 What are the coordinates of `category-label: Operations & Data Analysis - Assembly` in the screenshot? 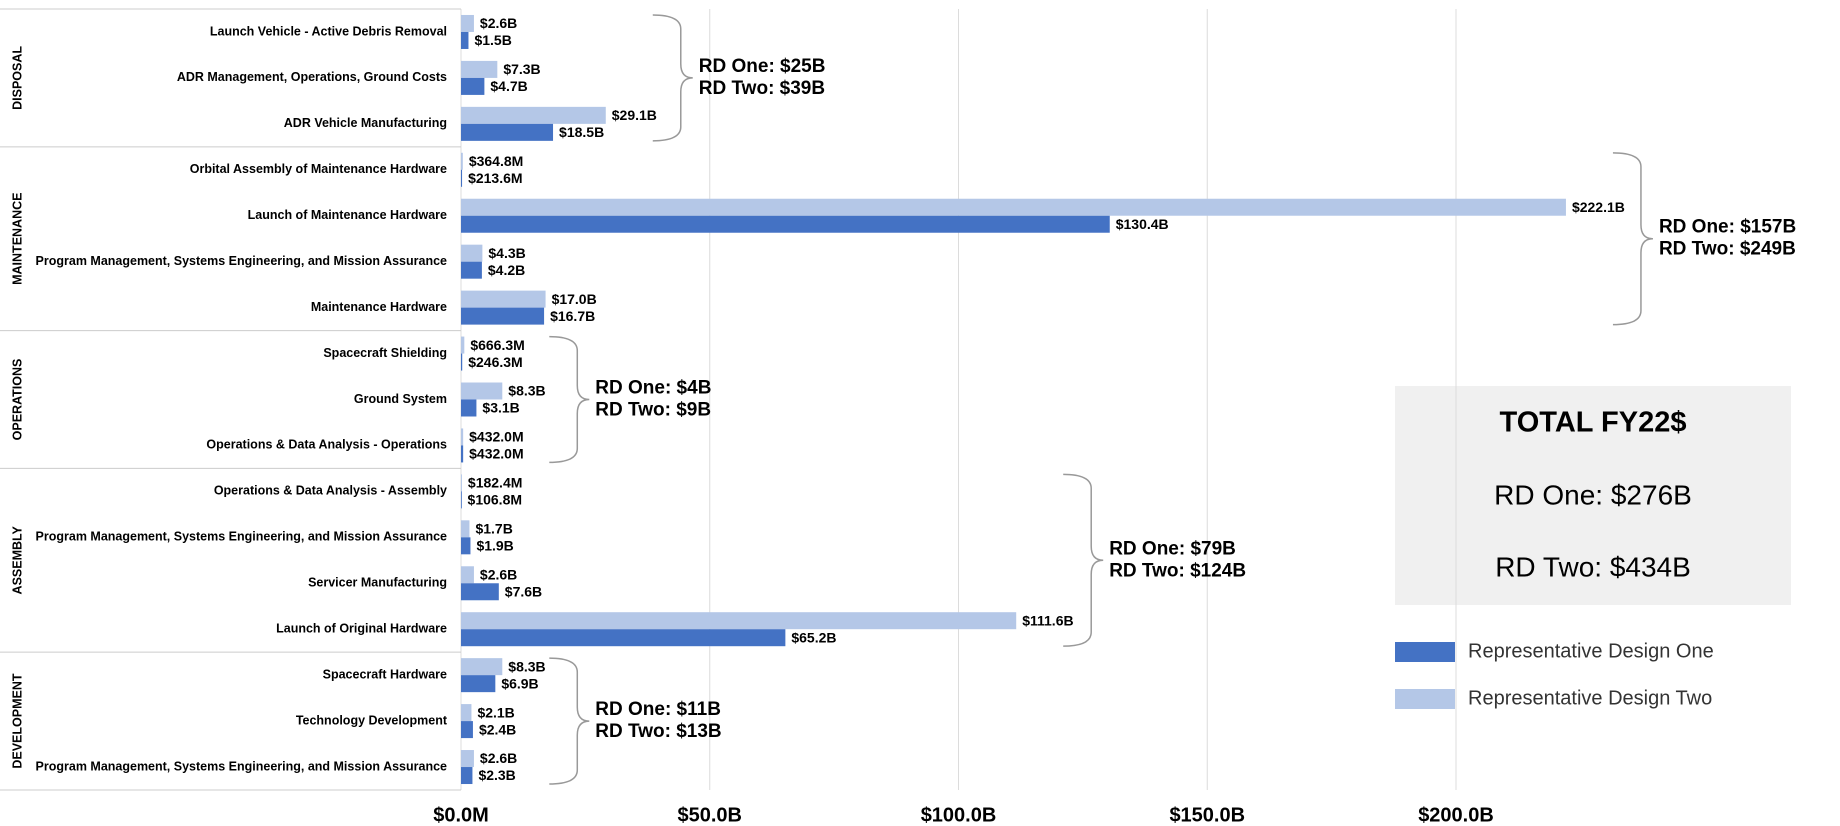 It's located at (330, 491).